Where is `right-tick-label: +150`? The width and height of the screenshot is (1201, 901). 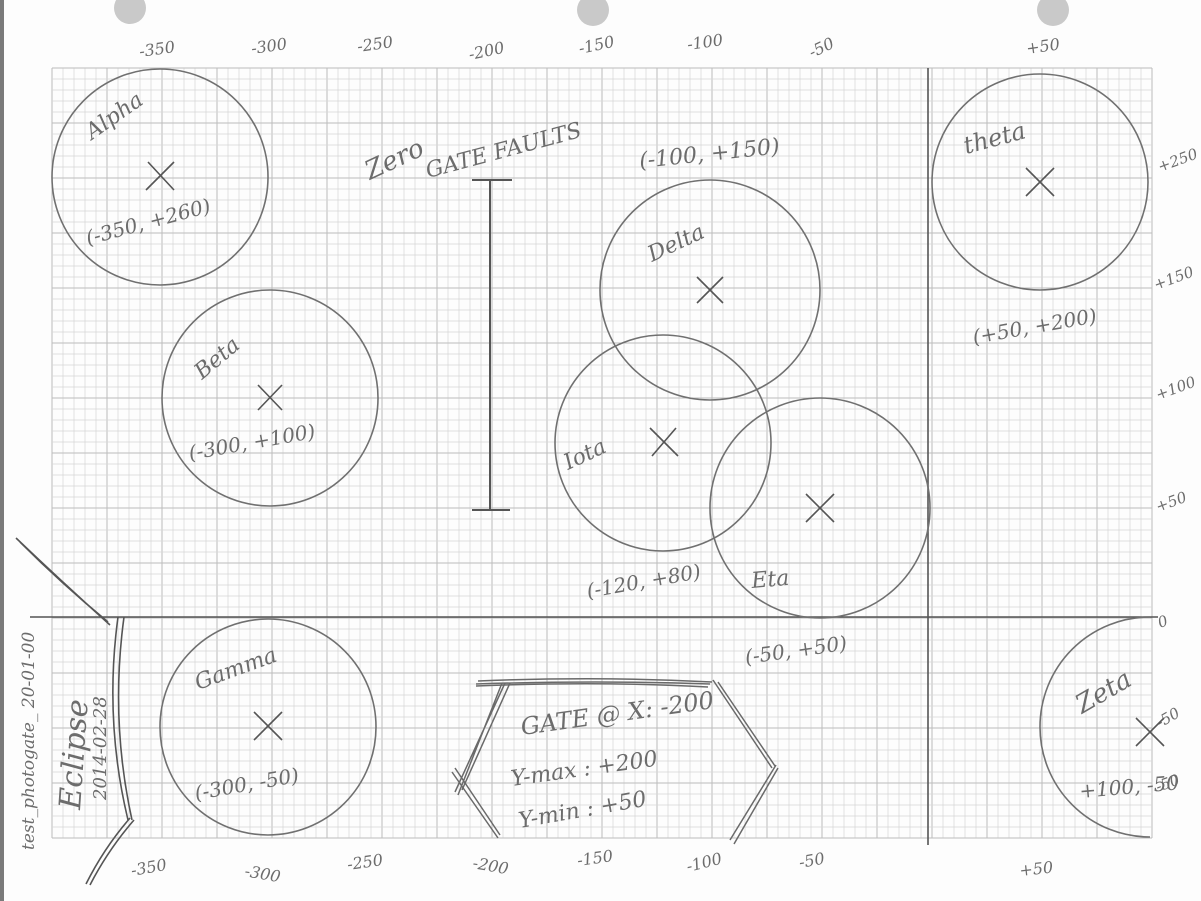 right-tick-label: +150 is located at coordinates (1173, 278).